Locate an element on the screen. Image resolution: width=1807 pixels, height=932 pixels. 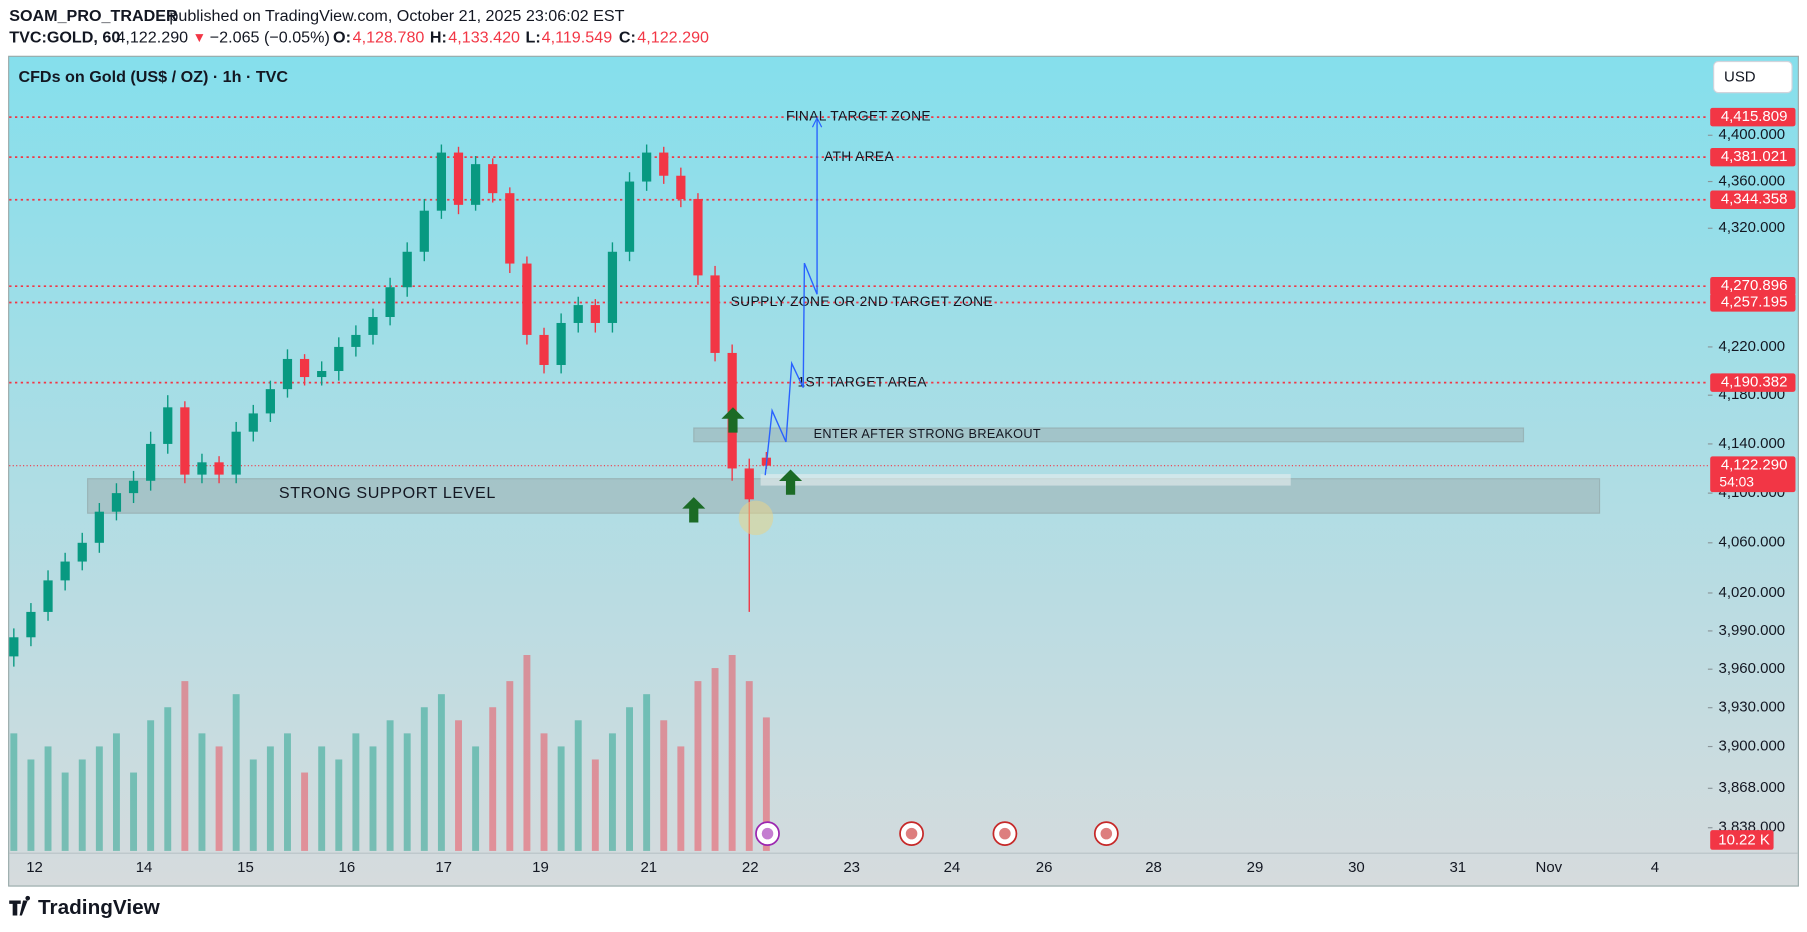
x-tick-label: 19 is located at coordinates (540, 867).